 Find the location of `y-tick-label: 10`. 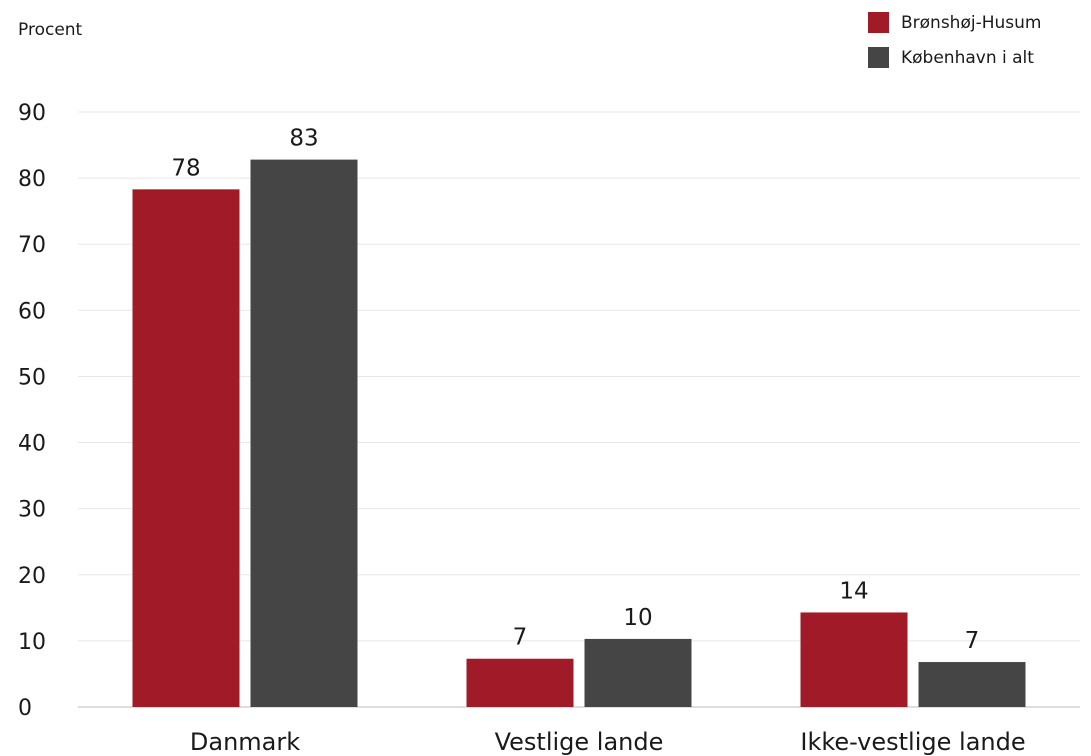

y-tick-label: 10 is located at coordinates (32, 642).